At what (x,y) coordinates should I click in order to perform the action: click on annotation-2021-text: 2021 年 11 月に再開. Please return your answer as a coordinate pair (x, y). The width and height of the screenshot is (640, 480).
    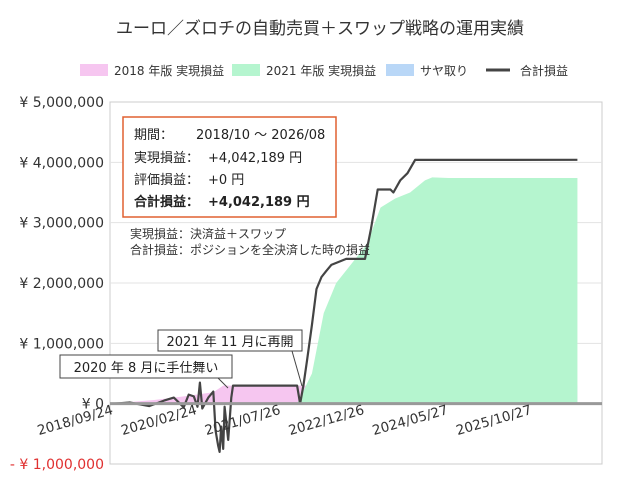
    Looking at the image, I should click on (229, 342).